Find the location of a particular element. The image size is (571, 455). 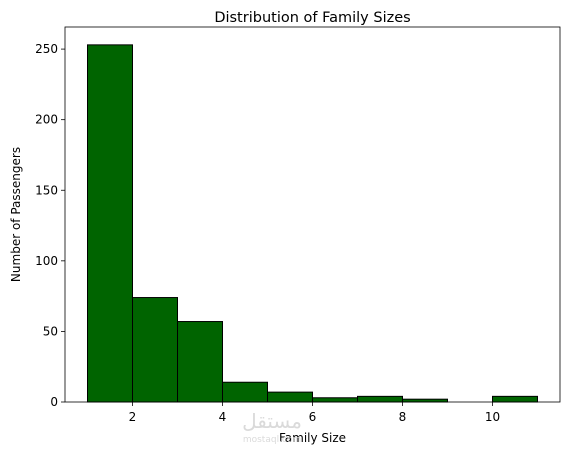

y-tick-label: 100 is located at coordinates (46, 261).